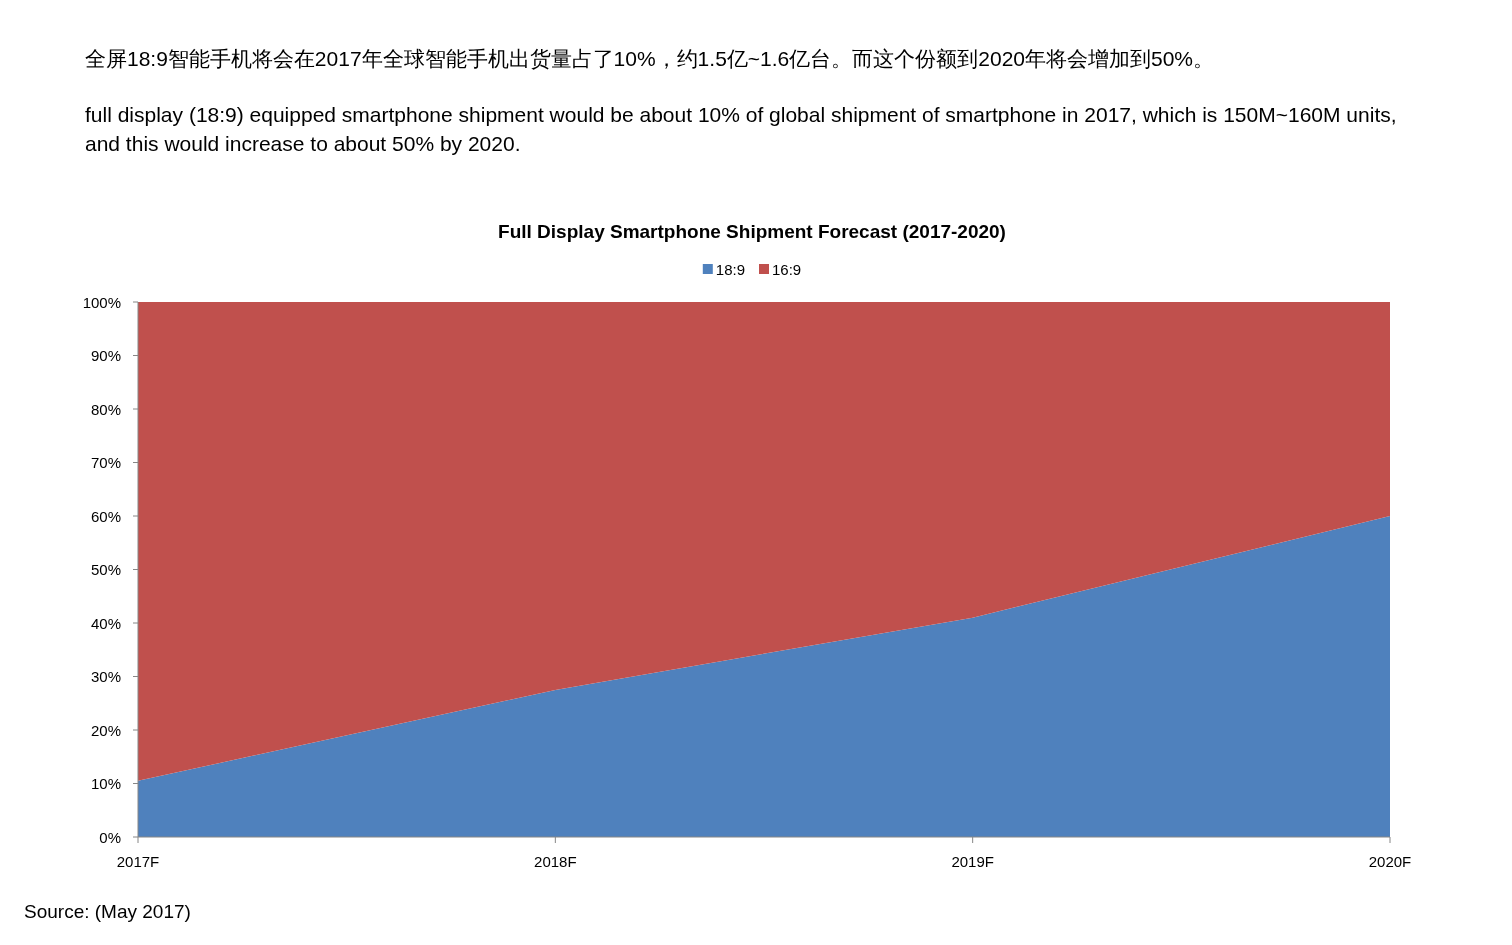 This screenshot has width=1512, height=945. Describe the element at coordinates (138, 861) in the screenshot. I see `xtick: 2017F` at that location.